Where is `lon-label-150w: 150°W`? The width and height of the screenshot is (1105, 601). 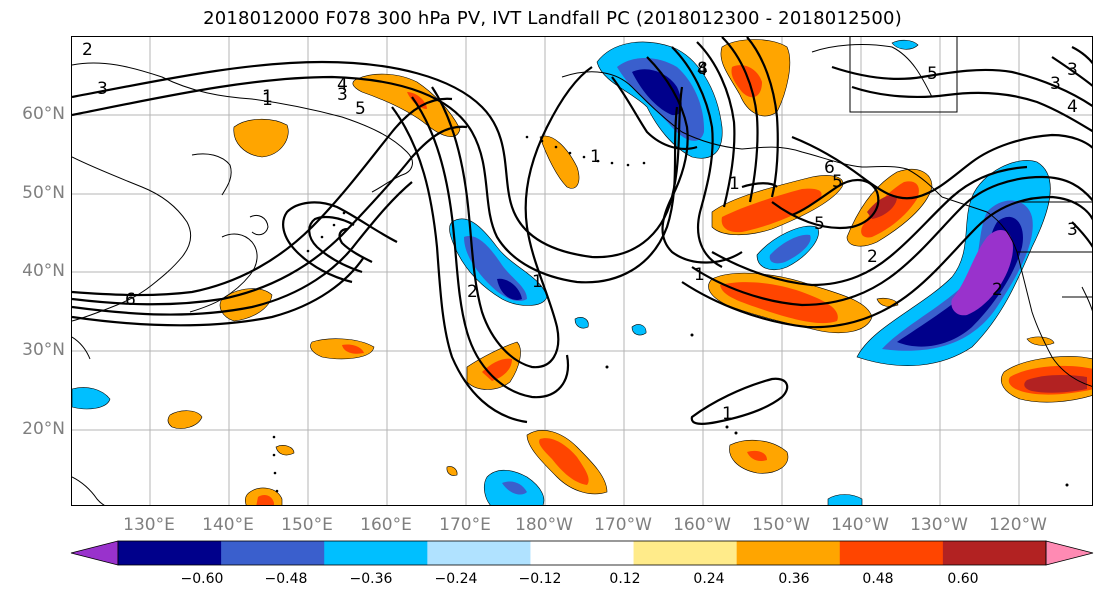 lon-label-150w: 150°W is located at coordinates (781, 525).